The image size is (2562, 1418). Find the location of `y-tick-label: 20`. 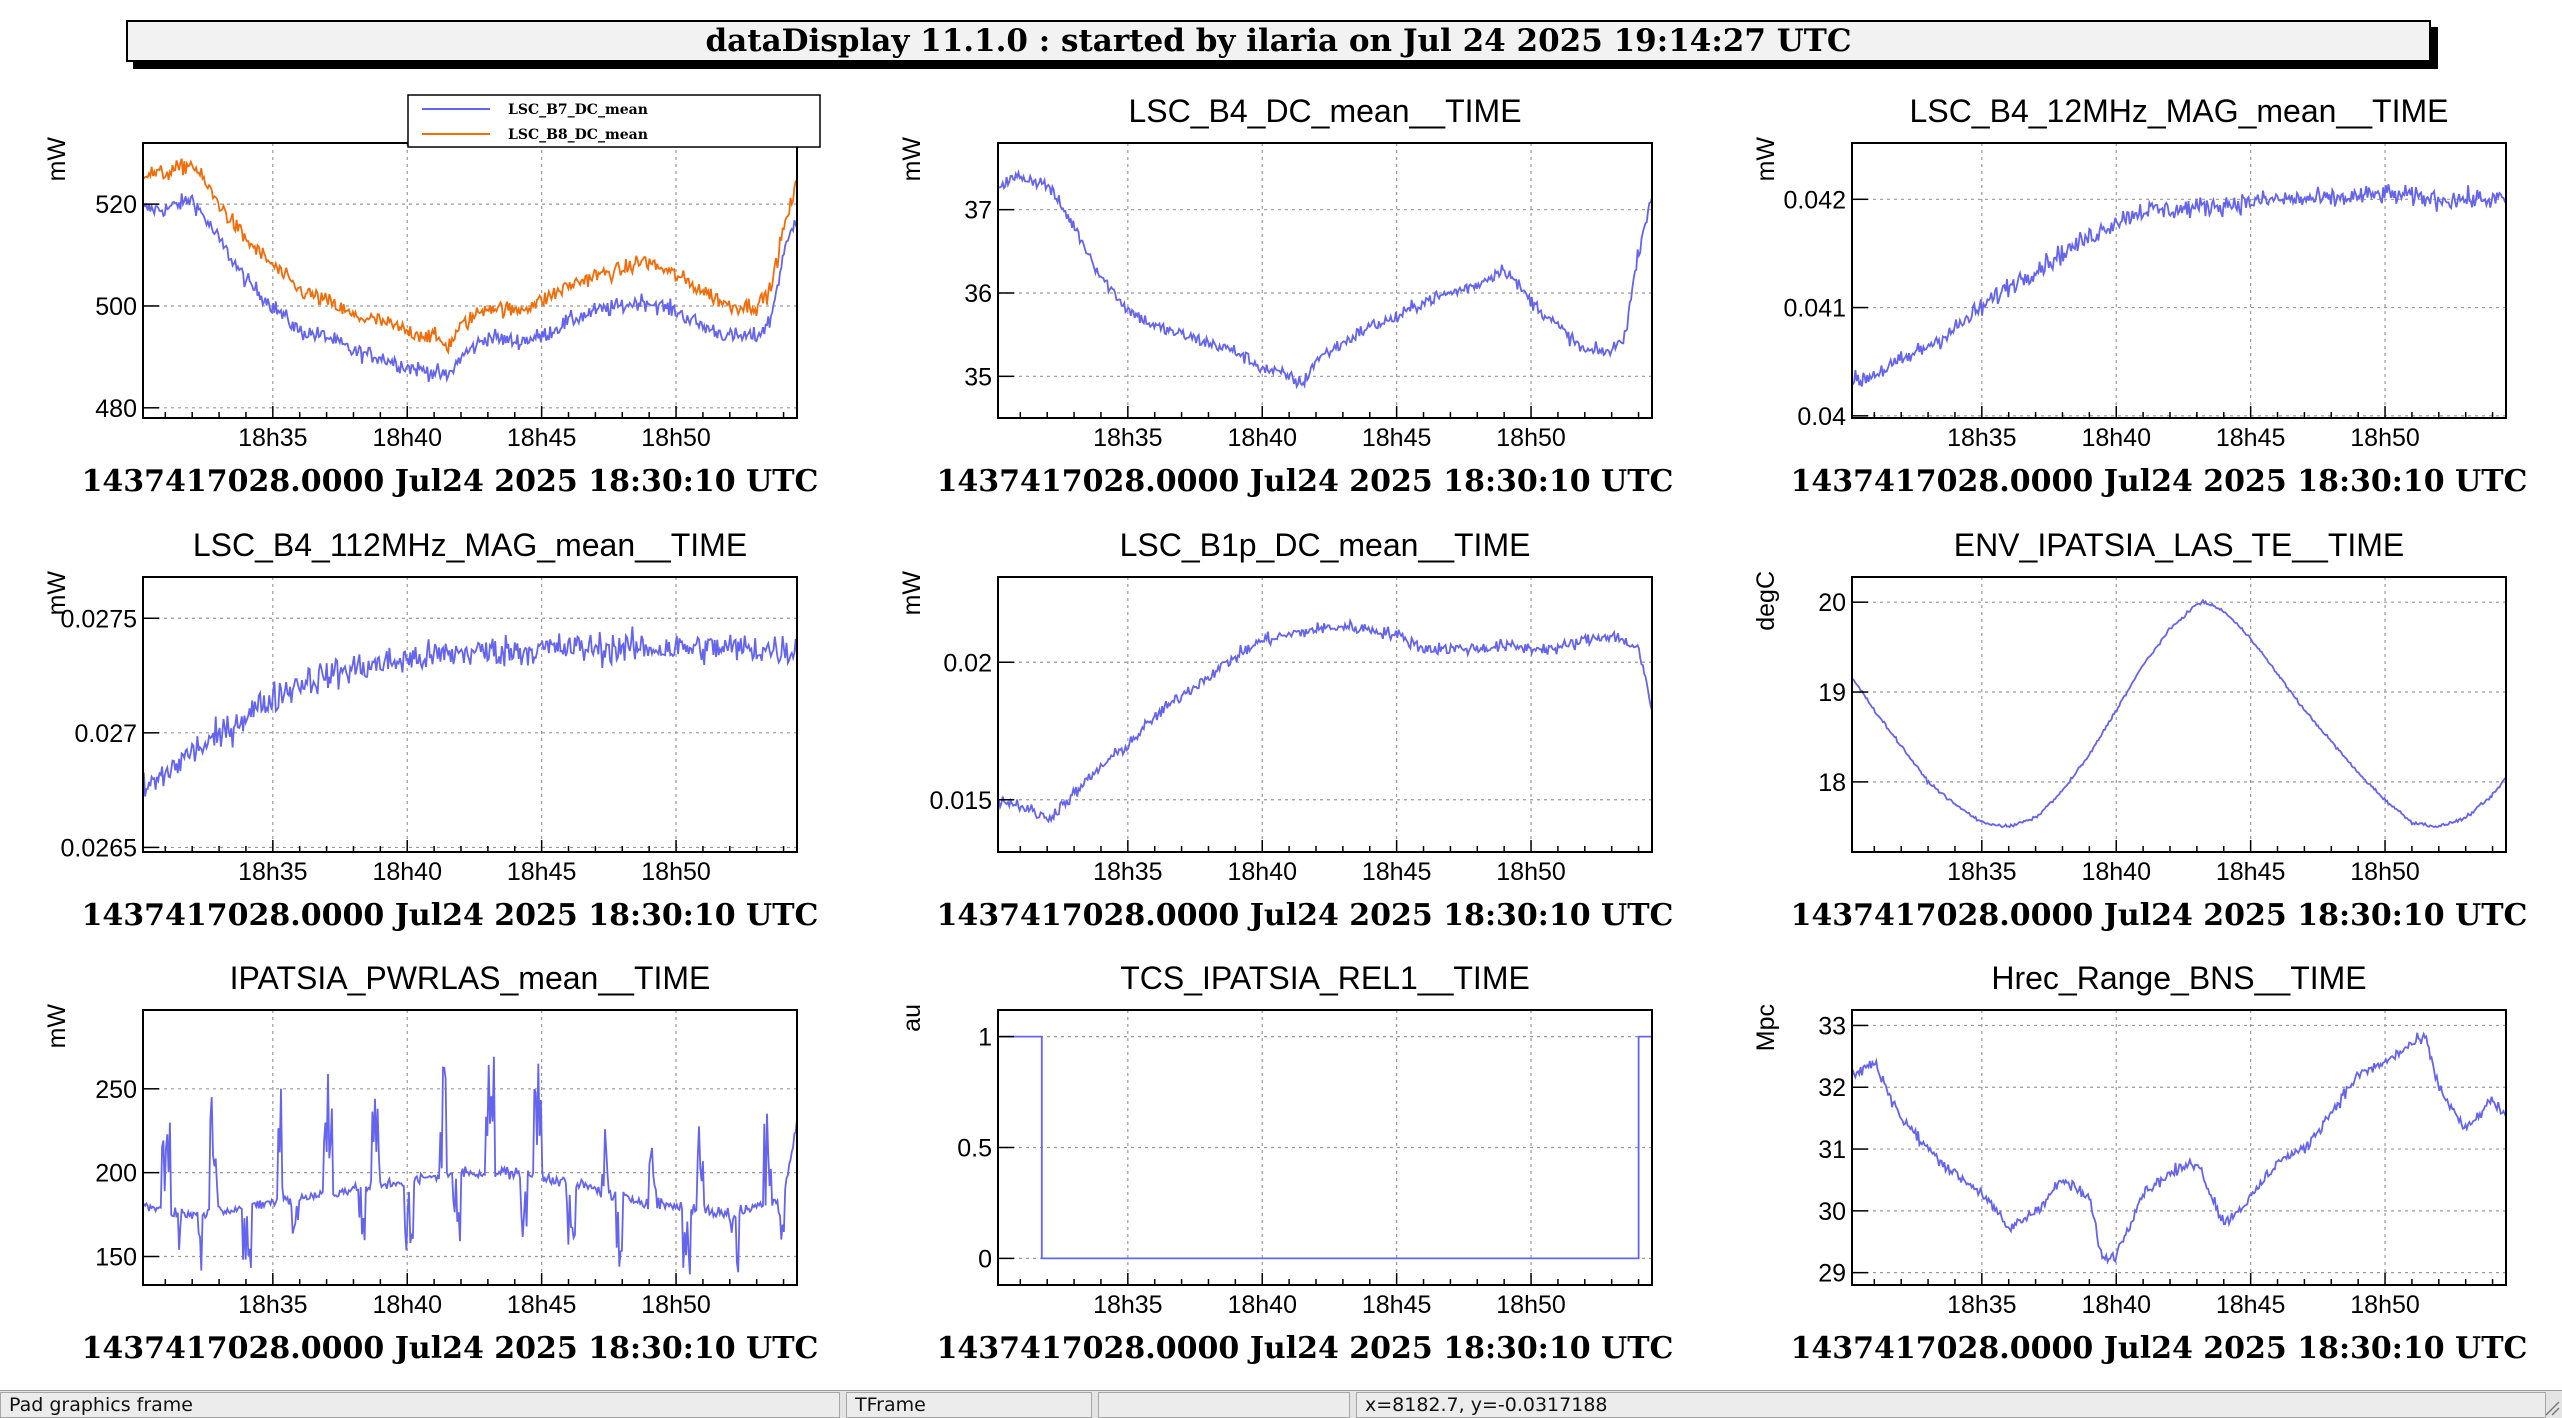

y-tick-label: 20 is located at coordinates (1832, 603).